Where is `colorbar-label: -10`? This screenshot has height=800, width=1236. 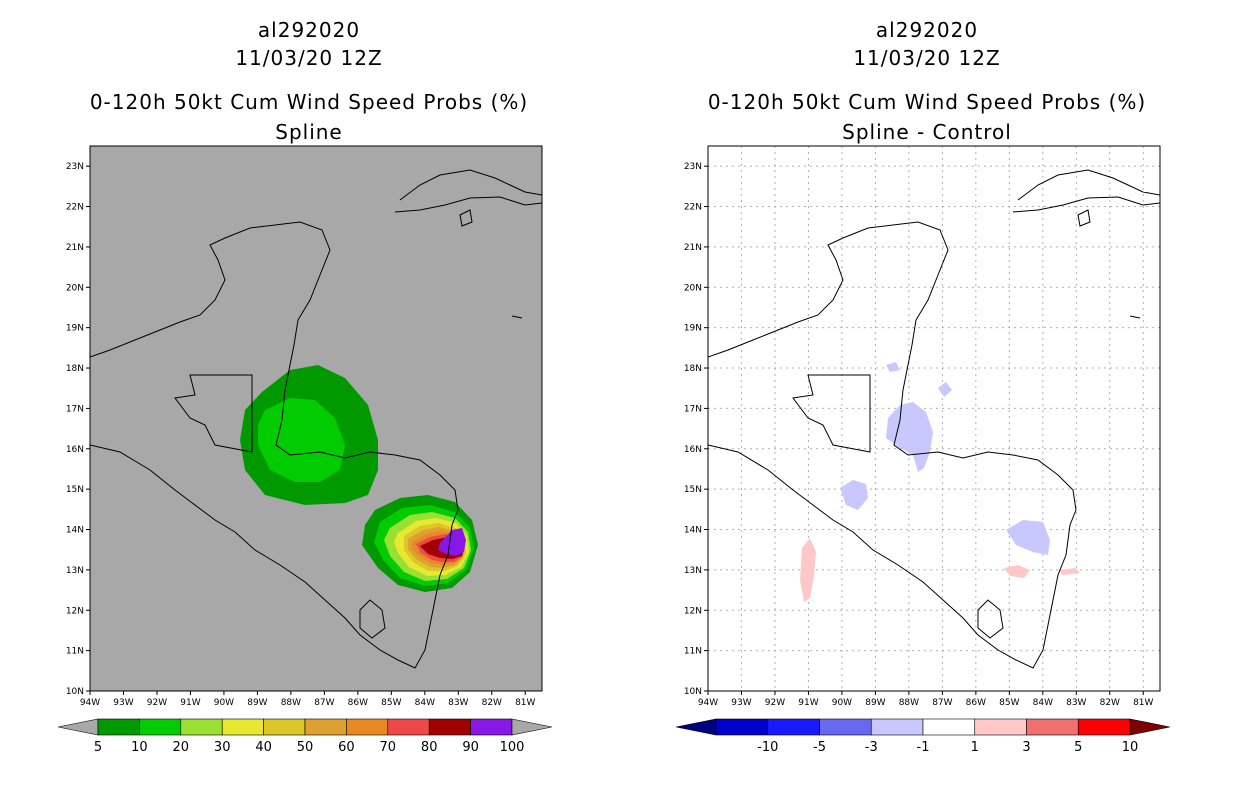 colorbar-label: -10 is located at coordinates (767, 747).